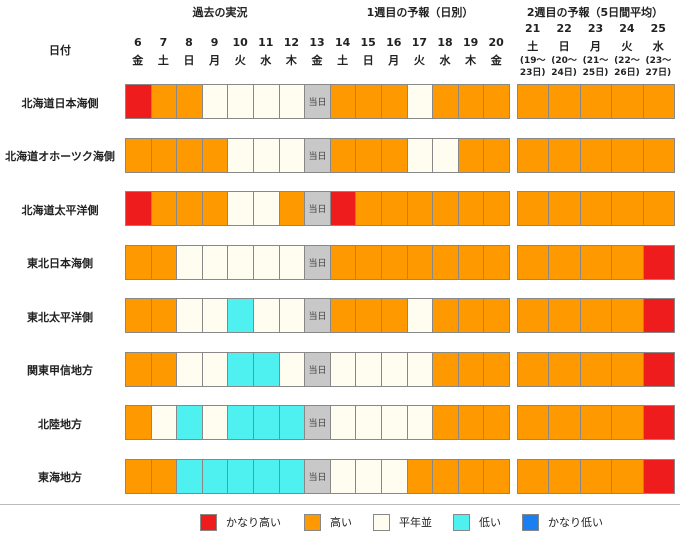 Image resolution: width=680 pixels, height=539 pixels. I want to click on legend-item-very-high: かなり高い, so click(240, 522).